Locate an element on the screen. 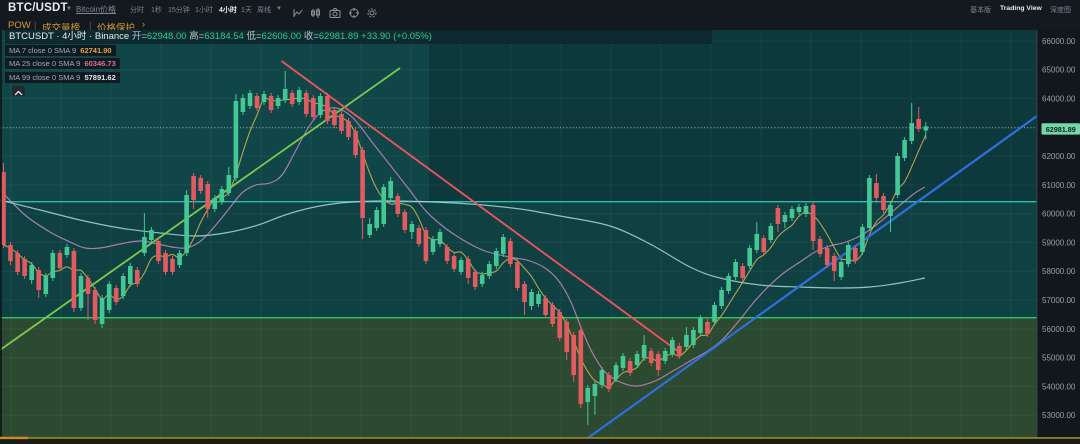  svg-text: 66000.00 is located at coordinates (1059, 41).